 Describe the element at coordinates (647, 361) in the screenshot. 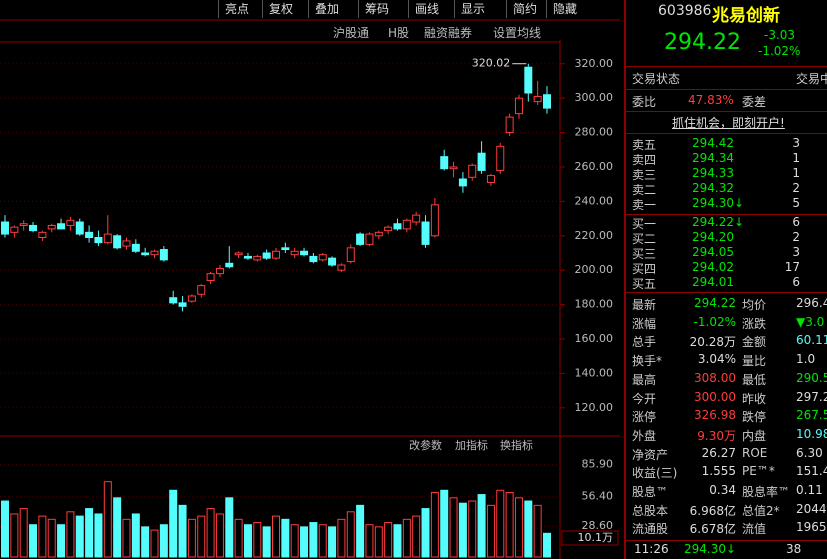

I see `stat-label: 换手*` at that location.